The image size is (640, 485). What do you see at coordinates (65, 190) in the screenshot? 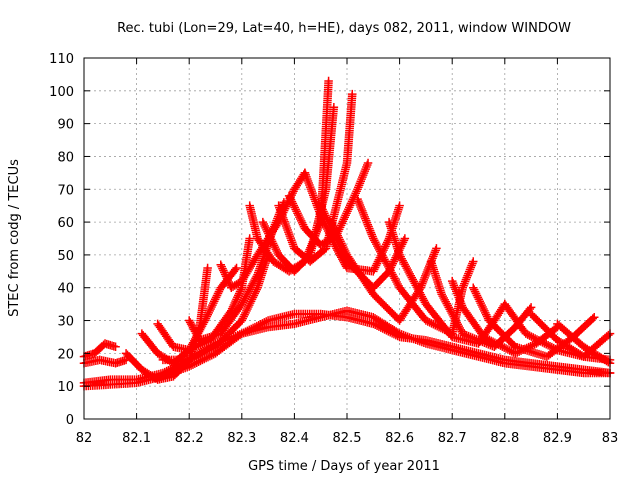
I see `y-tick-label: 70` at bounding box center [65, 190].